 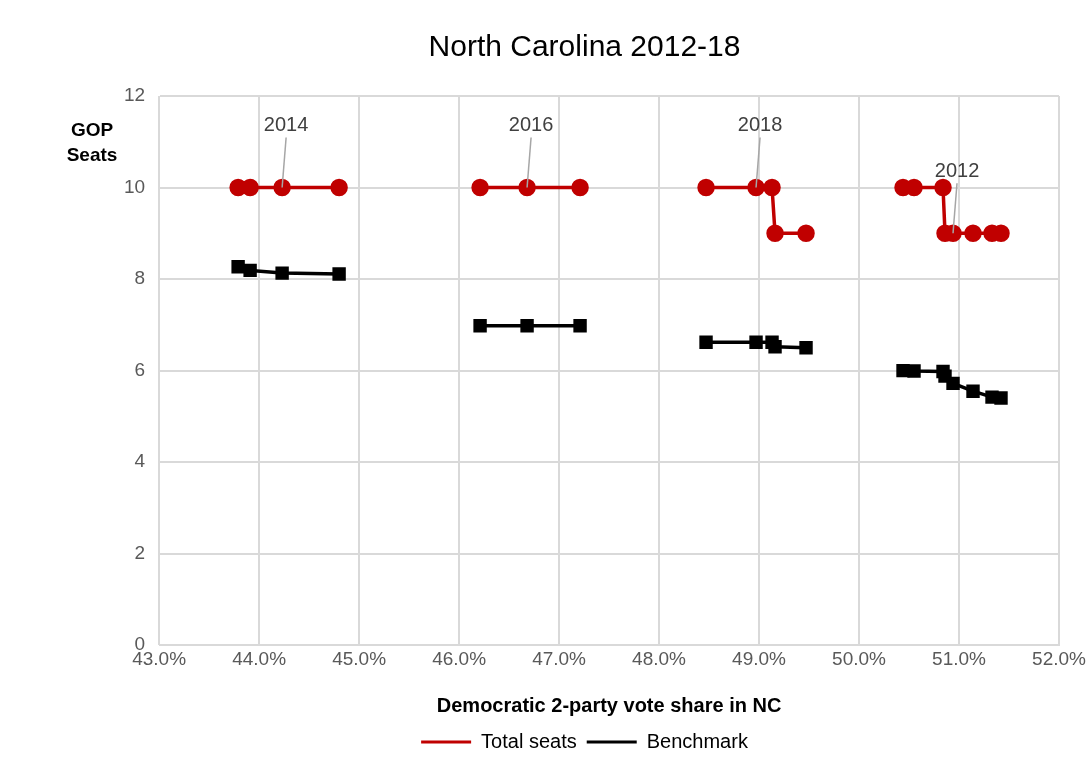 What do you see at coordinates (286, 124) in the screenshot?
I see `annotation: 2014` at bounding box center [286, 124].